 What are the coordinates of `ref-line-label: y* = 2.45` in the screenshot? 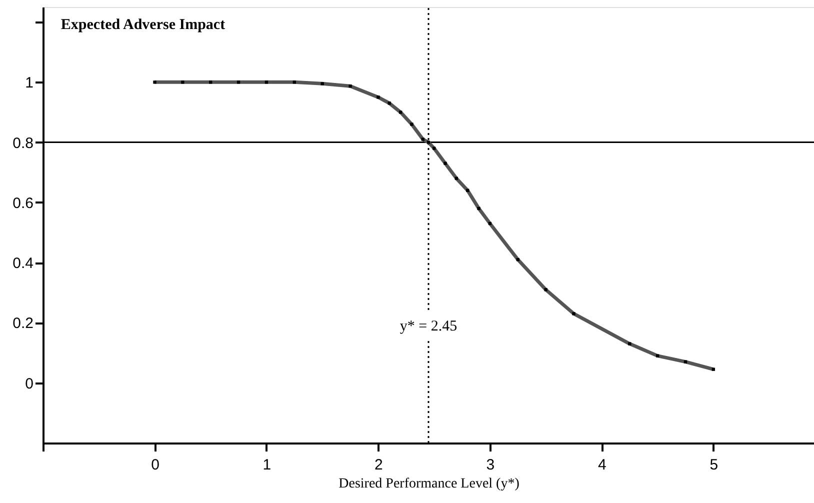 It's located at (429, 326).